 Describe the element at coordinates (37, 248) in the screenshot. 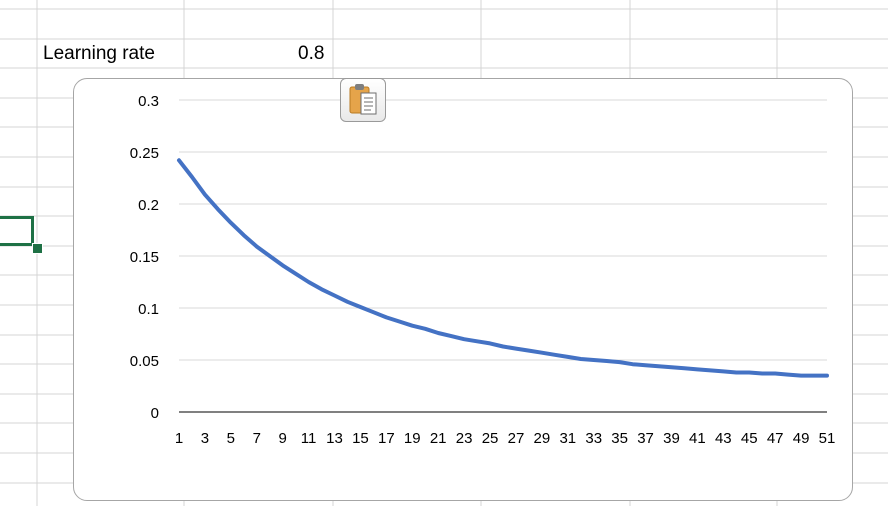

I see `fill-handle` at that location.